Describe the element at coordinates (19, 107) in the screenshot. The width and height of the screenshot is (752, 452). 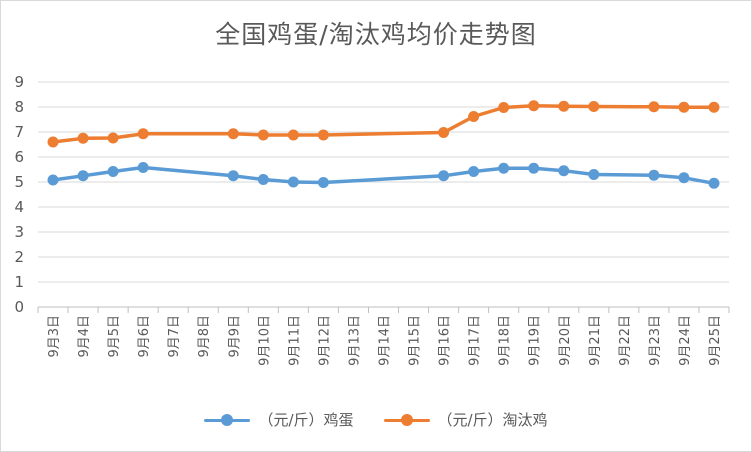
I see `y-tick-label: 8` at that location.